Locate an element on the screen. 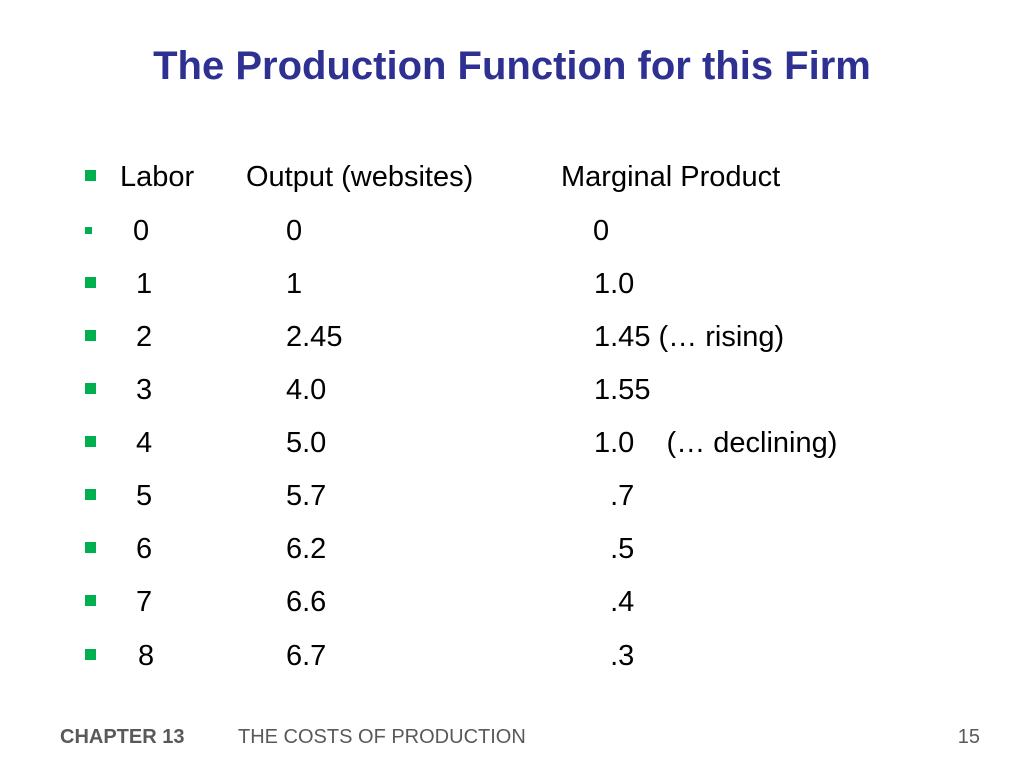 The image size is (1024, 768). table-row: 5 5.7 .7 is located at coordinates (512, 496).